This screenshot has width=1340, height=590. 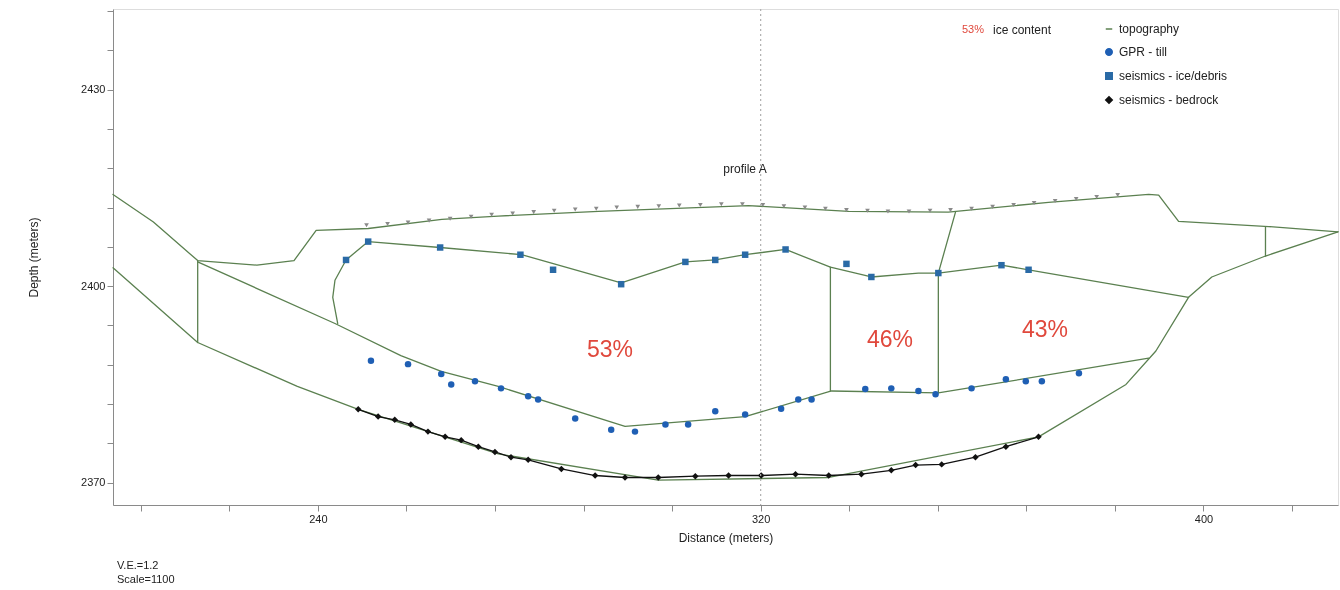 I want to click on legend-label: seismics - ice/debris, so click(x=1173, y=76).